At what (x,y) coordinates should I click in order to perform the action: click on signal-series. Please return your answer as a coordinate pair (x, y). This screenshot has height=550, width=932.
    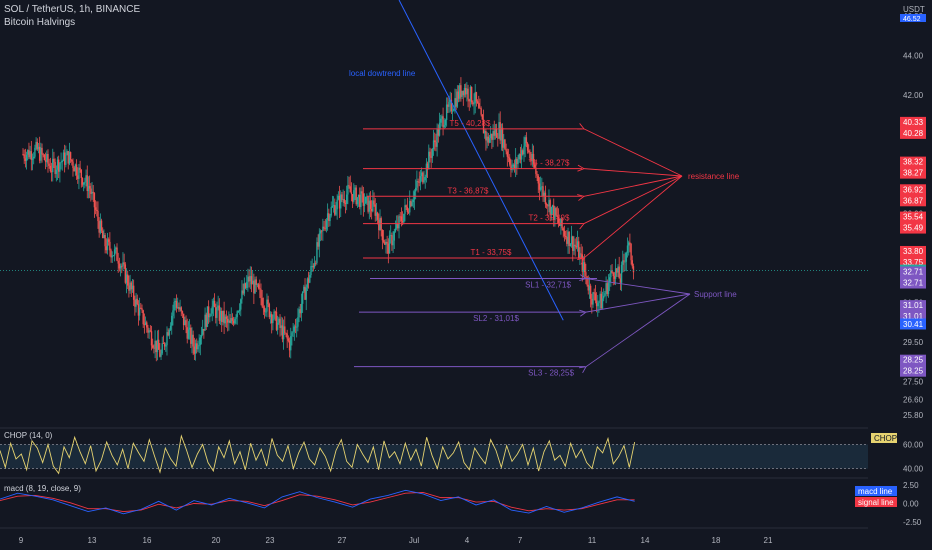
    Looking at the image, I should click on (317, 502).